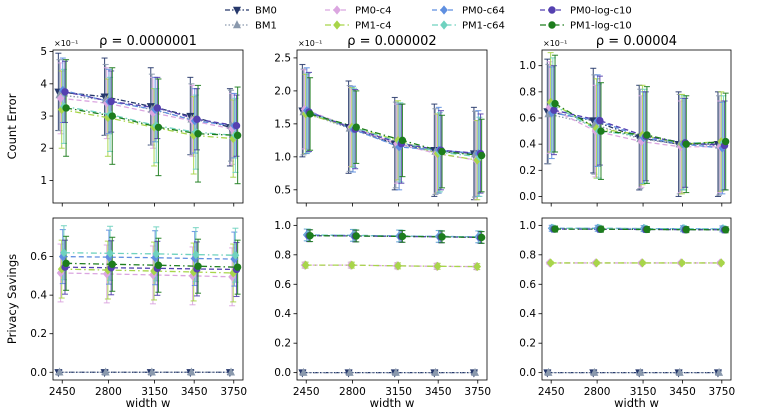  What do you see at coordinates (154, 392) in the screenshot?
I see `panel-3-xtick-label-2: 3150` at bounding box center [154, 392].